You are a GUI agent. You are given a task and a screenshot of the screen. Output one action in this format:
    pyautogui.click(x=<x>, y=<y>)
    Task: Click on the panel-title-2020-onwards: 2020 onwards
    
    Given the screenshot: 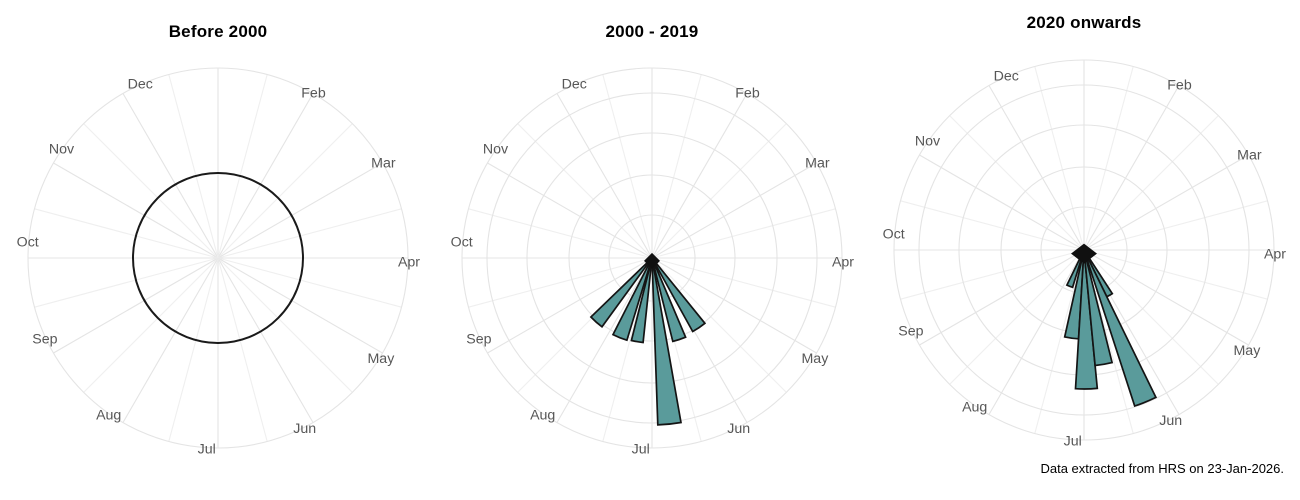 What is the action you would take?
    pyautogui.click(x=1084, y=22)
    